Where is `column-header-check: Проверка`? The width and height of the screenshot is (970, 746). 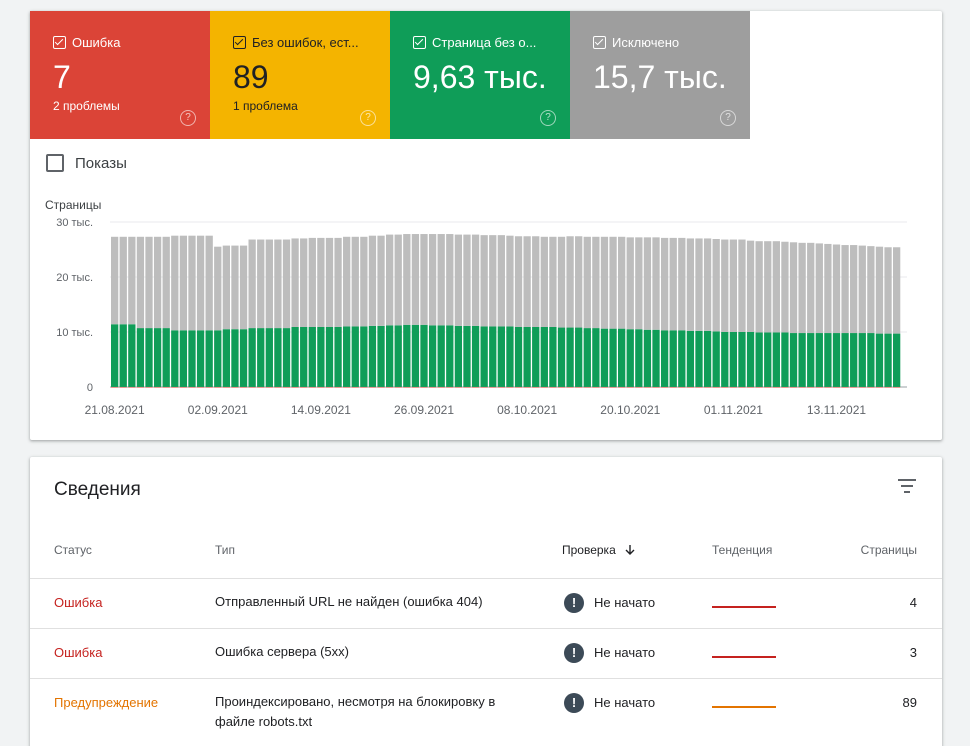 column-header-check: Проверка is located at coordinates (599, 550).